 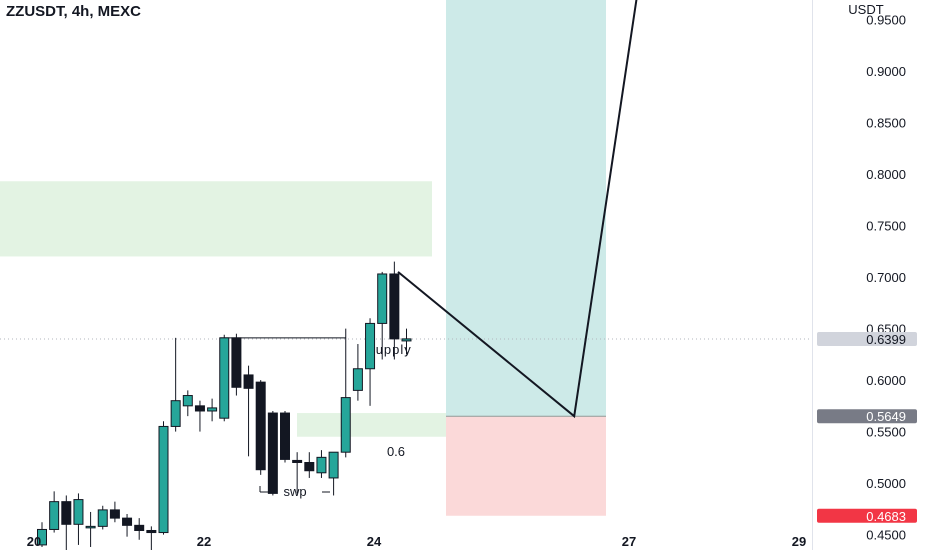 What do you see at coordinates (886, 339) in the screenshot?
I see `price-badge-label: 0.6399` at bounding box center [886, 339].